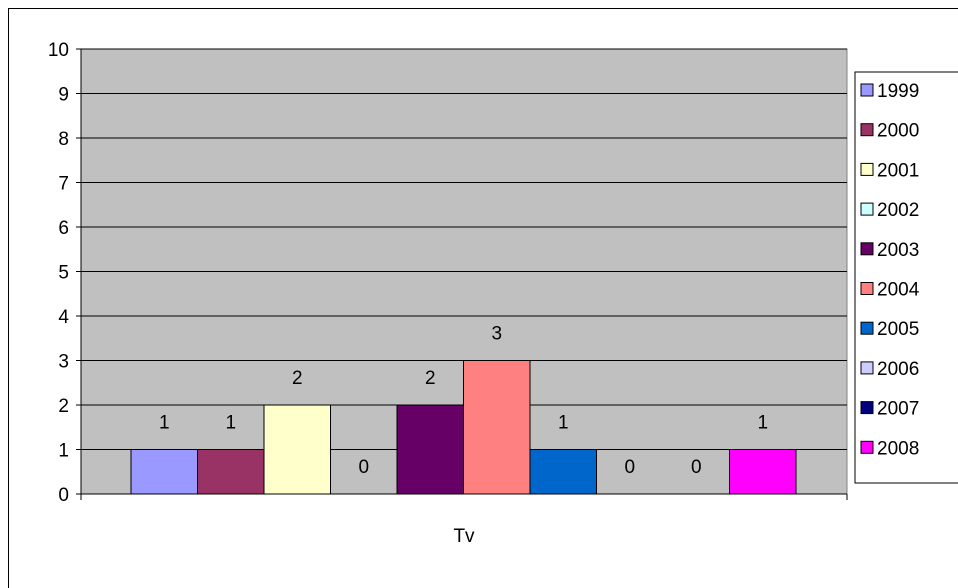  I want to click on legend-swatch-2002, so click(867, 209).